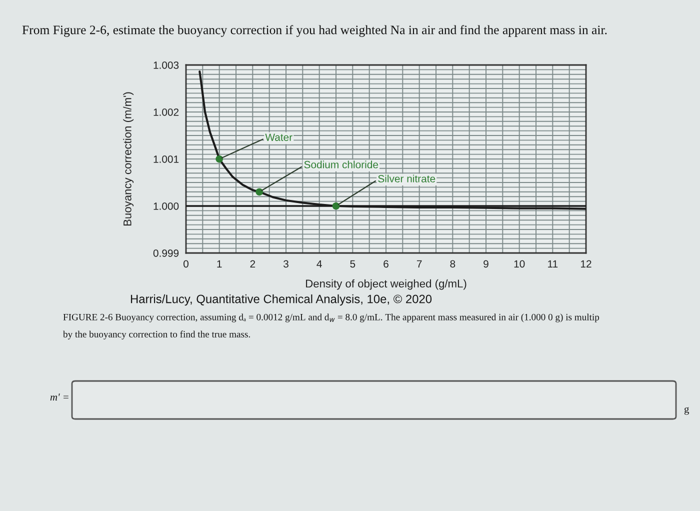  What do you see at coordinates (286, 264) in the screenshot?
I see `x-tick-label: 3` at bounding box center [286, 264].